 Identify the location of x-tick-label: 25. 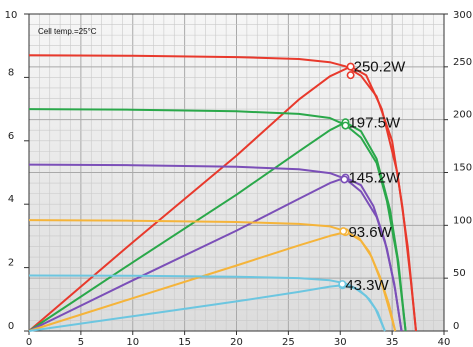
(288, 342).